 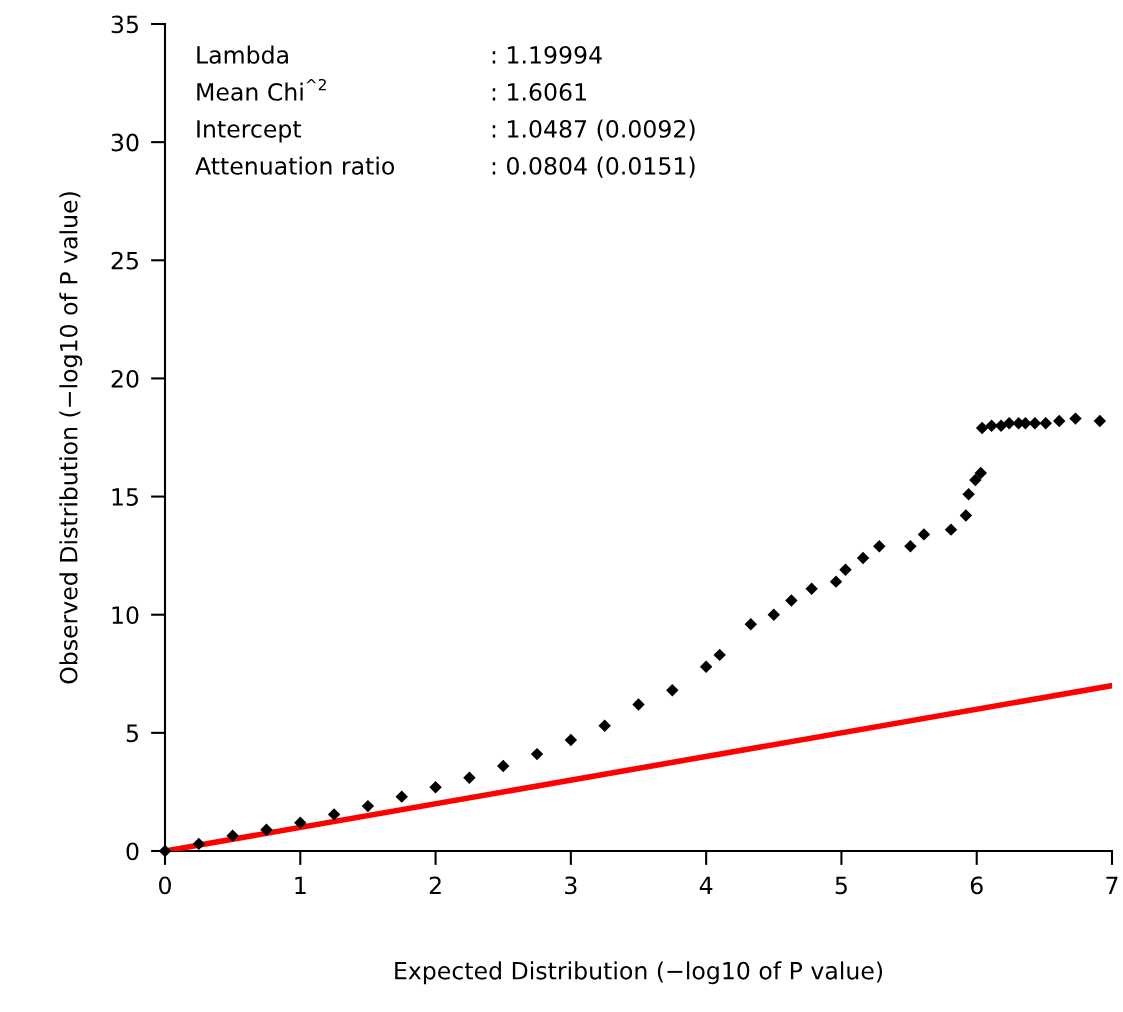 I want to click on x-tick-label: 2, so click(x=435, y=885).